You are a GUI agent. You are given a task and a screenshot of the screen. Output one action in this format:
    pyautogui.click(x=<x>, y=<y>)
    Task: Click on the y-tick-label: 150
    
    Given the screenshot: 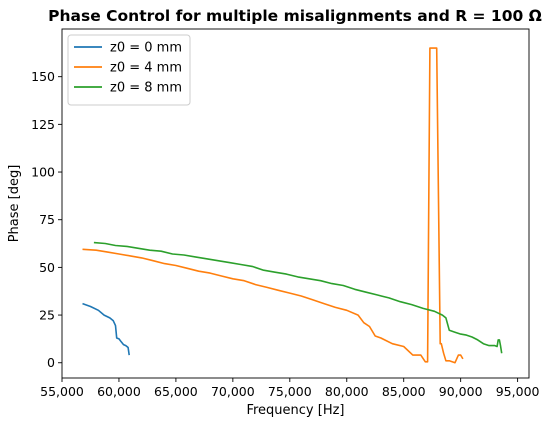 What is the action you would take?
    pyautogui.click(x=43, y=76)
    